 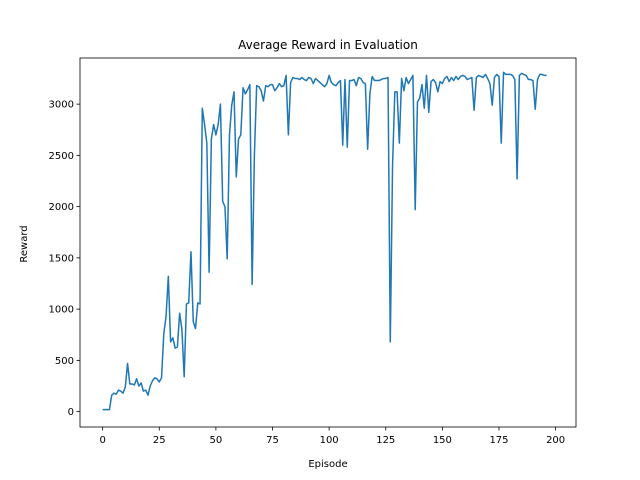 I want to click on x-tick-label: 25, so click(x=159, y=440).